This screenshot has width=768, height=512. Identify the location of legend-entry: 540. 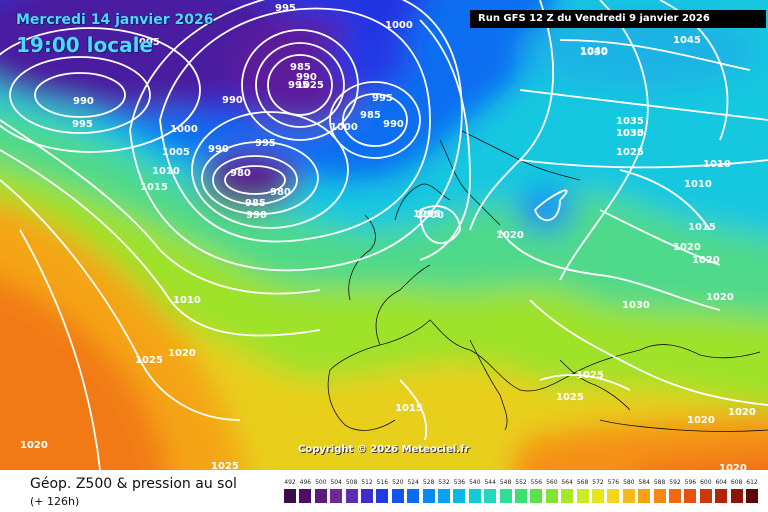
(475, 490).